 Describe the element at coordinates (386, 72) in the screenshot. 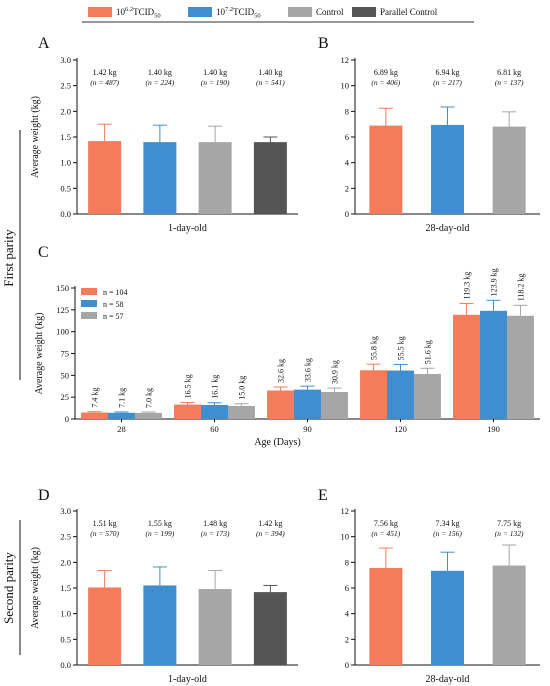

I see `weight-label: 6.89 kg` at that location.